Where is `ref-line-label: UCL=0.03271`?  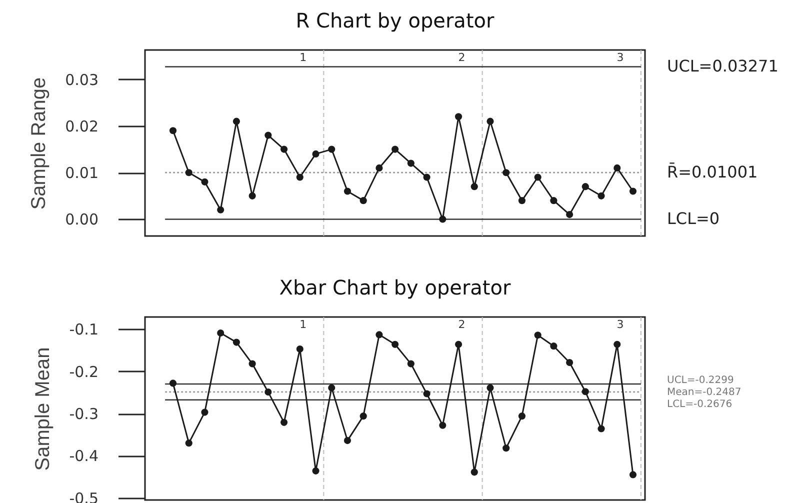
ref-line-label: UCL=0.03271 is located at coordinates (722, 66).